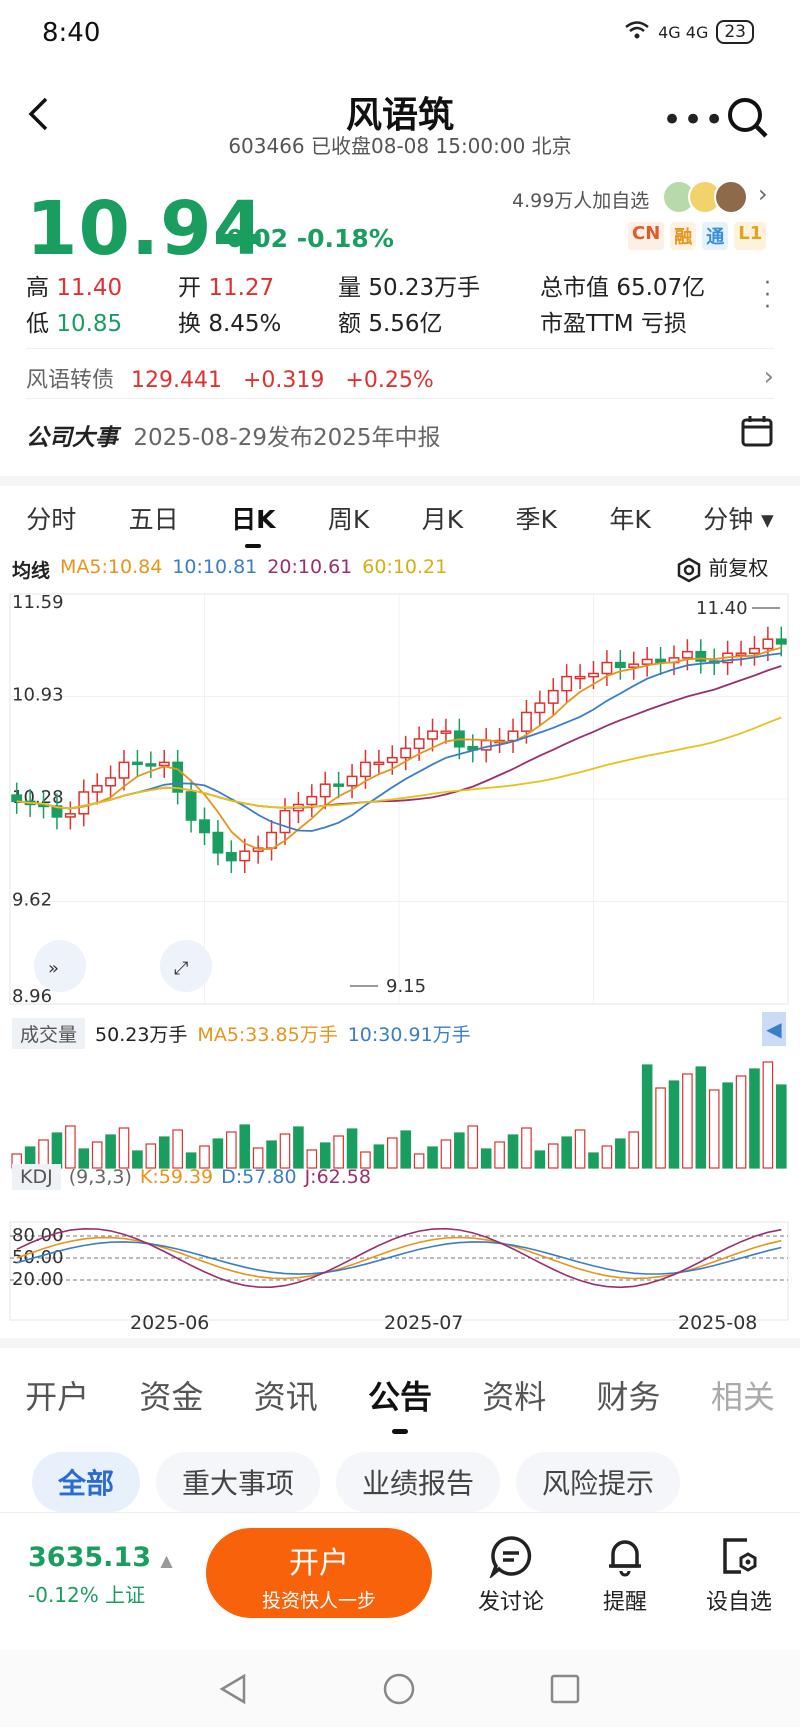 The width and height of the screenshot is (800, 1727). What do you see at coordinates (37, 324) in the screenshot?
I see `low-label: 低` at bounding box center [37, 324].